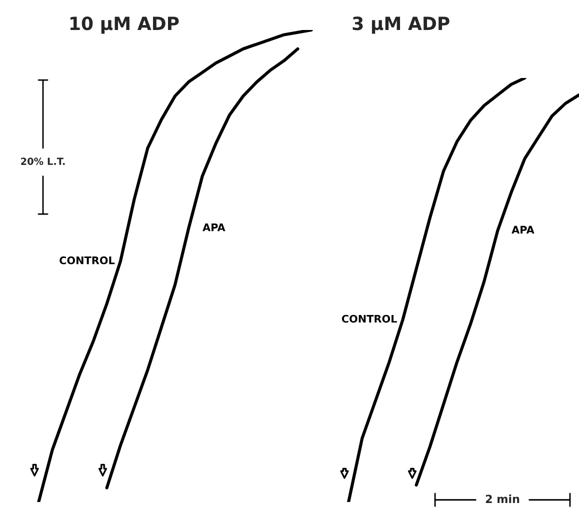 This screenshot has width=579, height=512. I want to click on chart-title: 3 μM ADP, so click(401, 25).